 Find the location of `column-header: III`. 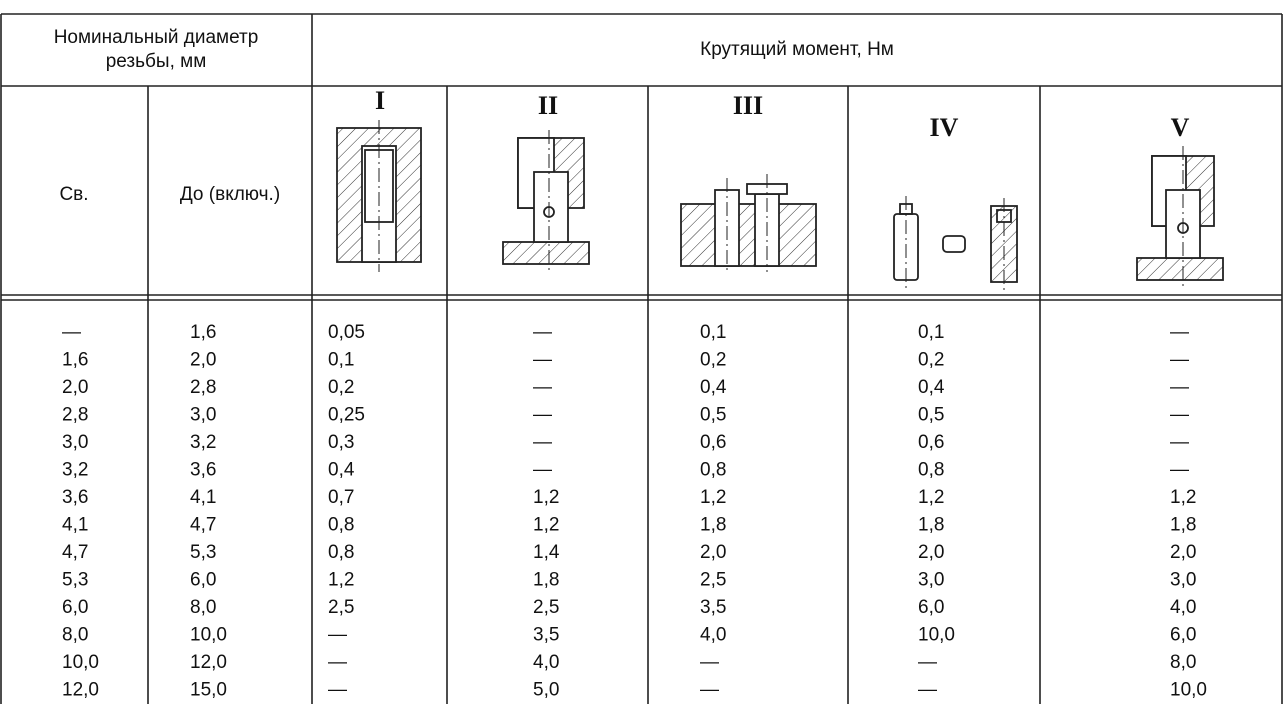

column-header: III is located at coordinates (748, 105).